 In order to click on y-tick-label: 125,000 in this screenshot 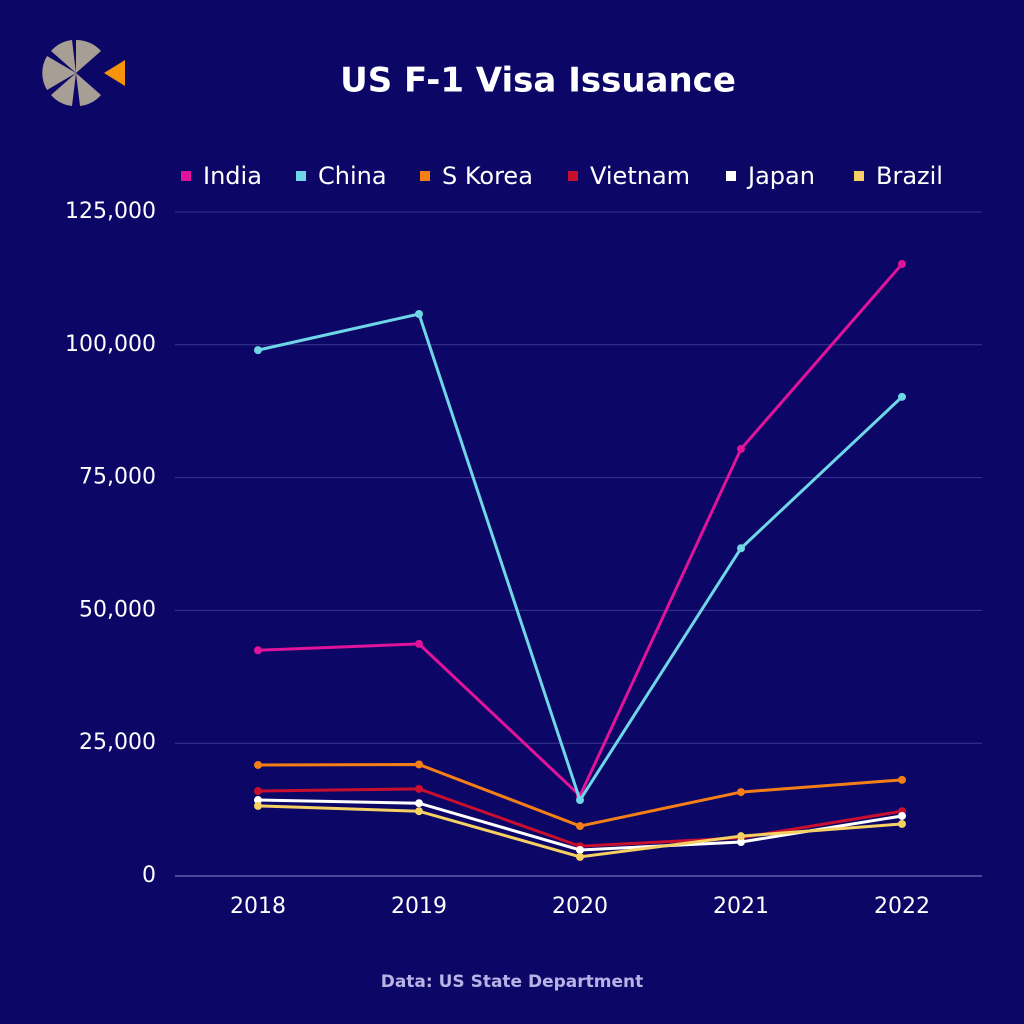, I will do `click(110, 211)`.